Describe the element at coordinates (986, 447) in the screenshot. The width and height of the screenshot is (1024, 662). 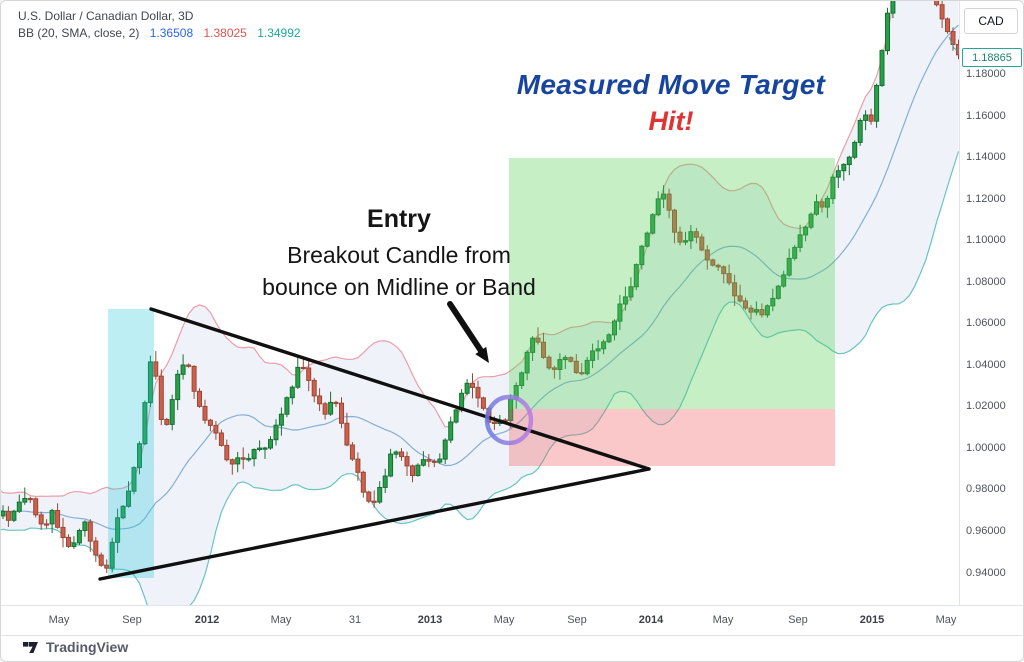
I see `price-tick-label: 1.00000` at that location.